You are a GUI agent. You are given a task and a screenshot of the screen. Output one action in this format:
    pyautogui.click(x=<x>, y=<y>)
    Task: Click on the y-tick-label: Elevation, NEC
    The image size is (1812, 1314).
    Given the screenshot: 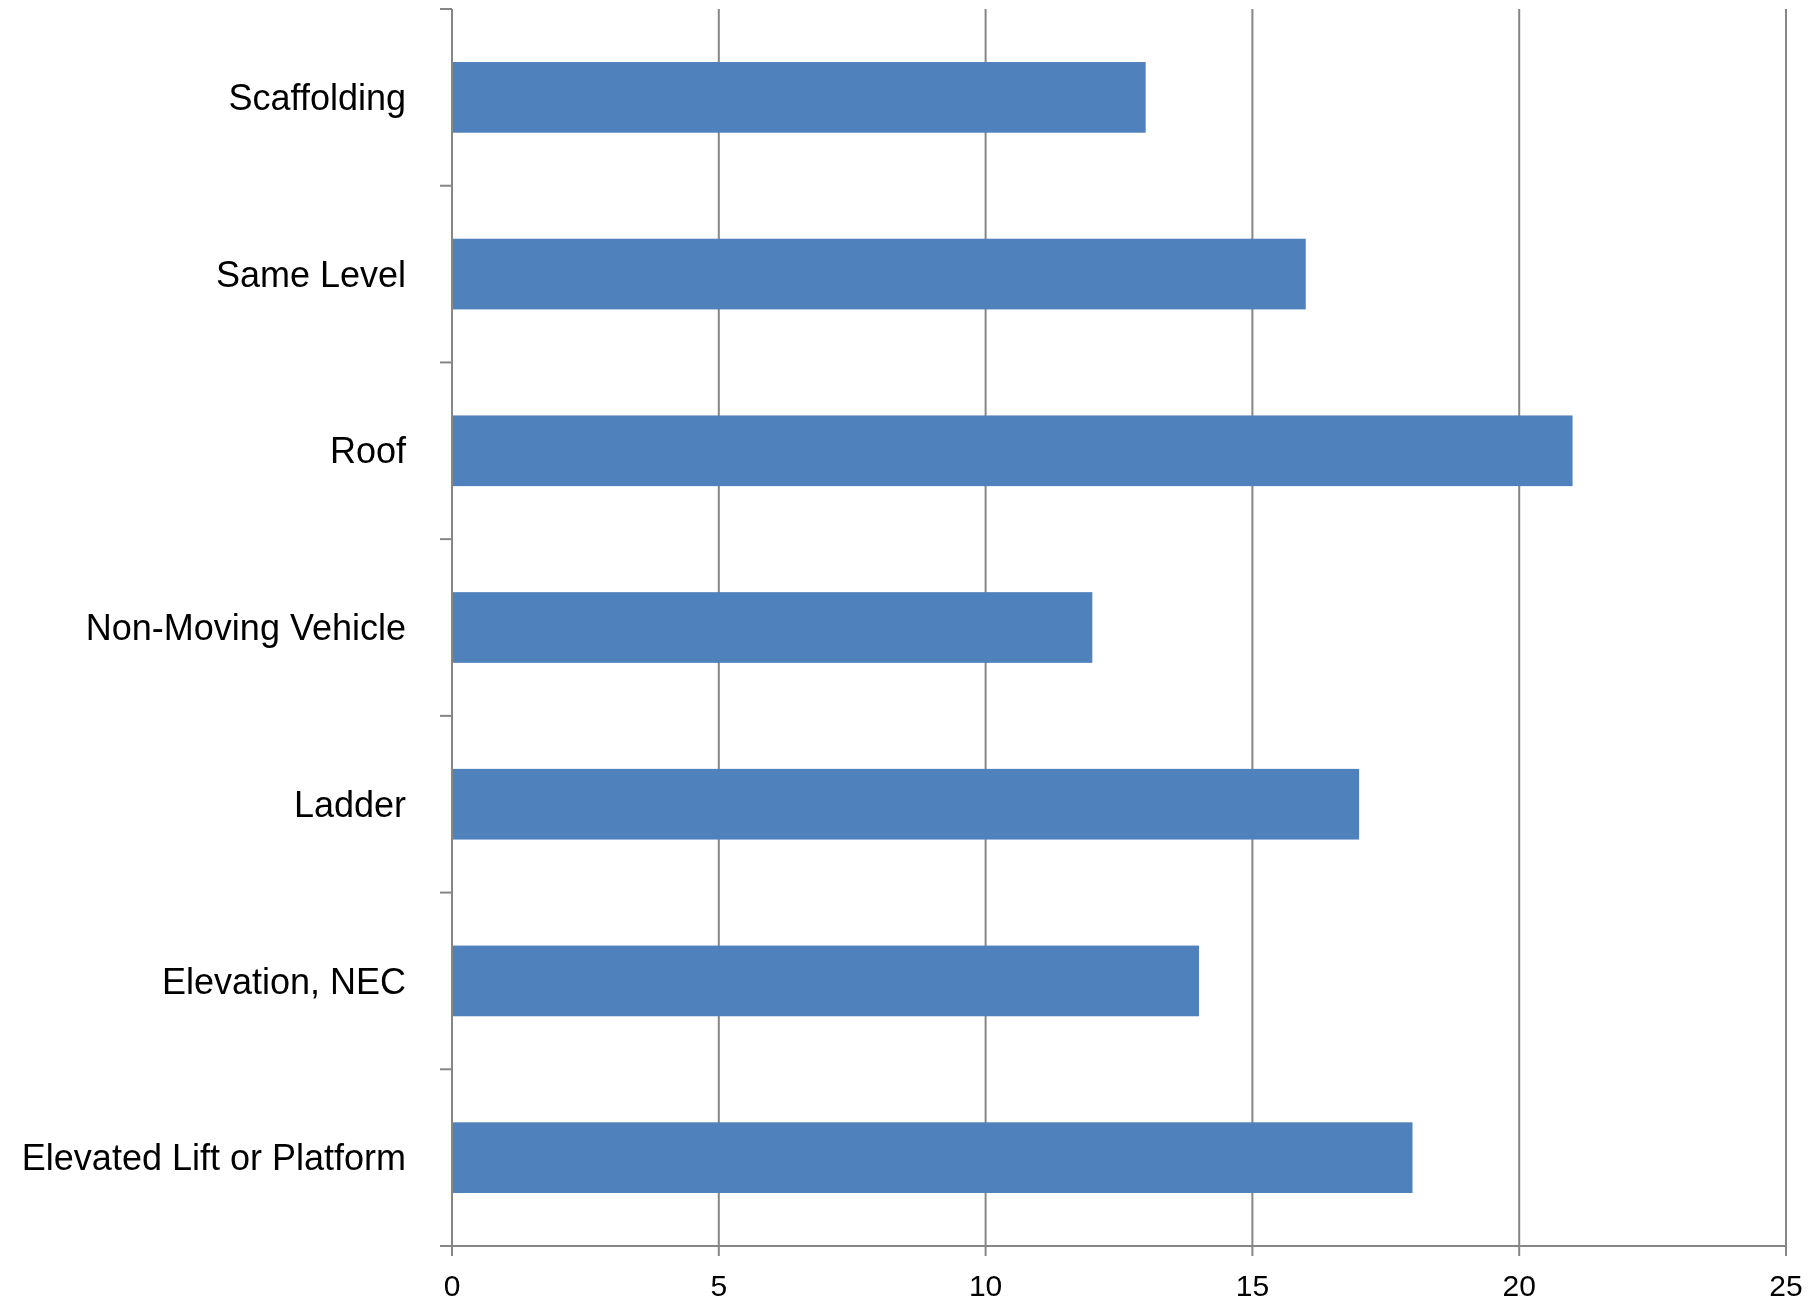 What is the action you would take?
    pyautogui.click(x=283, y=981)
    